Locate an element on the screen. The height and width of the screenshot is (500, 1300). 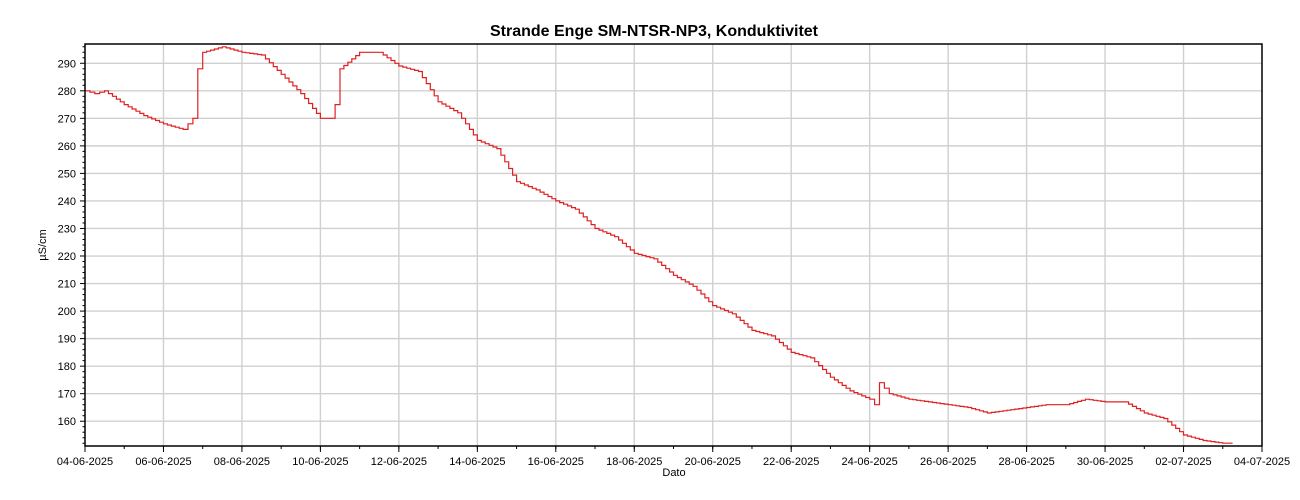
x-tick-label-9: 22-06-2025 is located at coordinates (791, 462).